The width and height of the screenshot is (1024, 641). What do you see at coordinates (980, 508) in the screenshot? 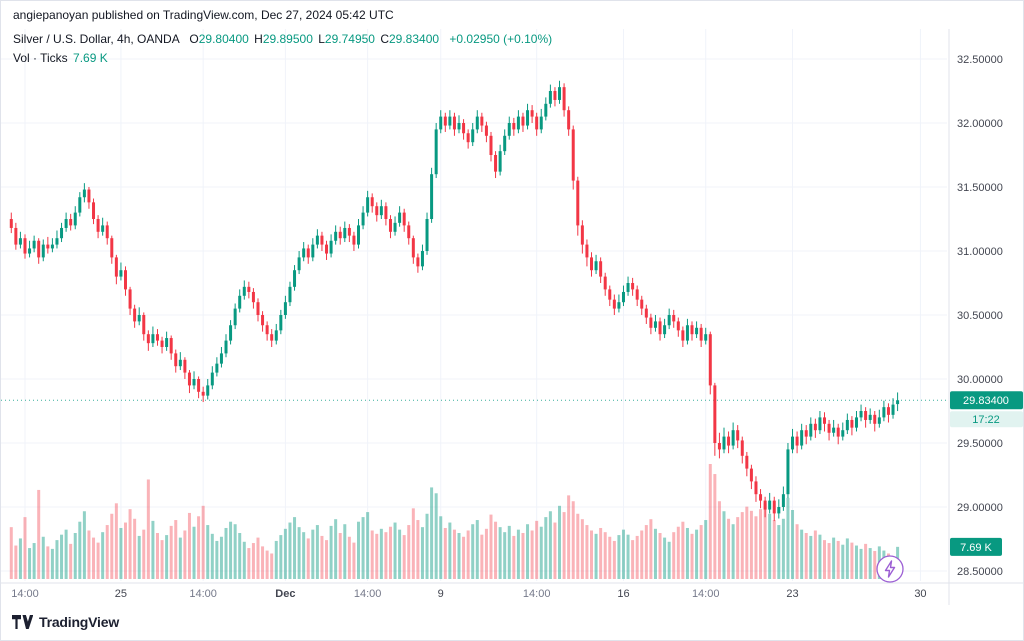
I see `price-axis-label: 29.00000` at bounding box center [980, 508].